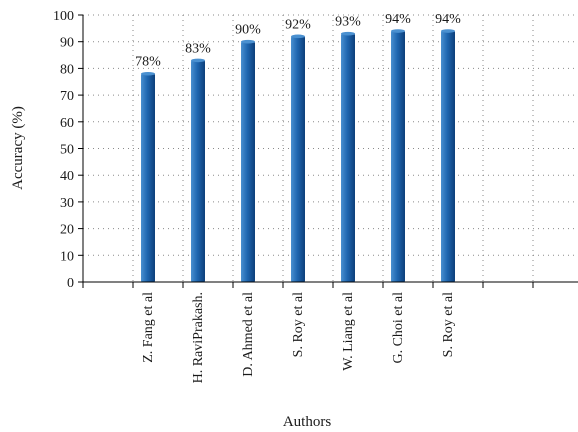  I want to click on bar-data-label: 78%, so click(148, 62).